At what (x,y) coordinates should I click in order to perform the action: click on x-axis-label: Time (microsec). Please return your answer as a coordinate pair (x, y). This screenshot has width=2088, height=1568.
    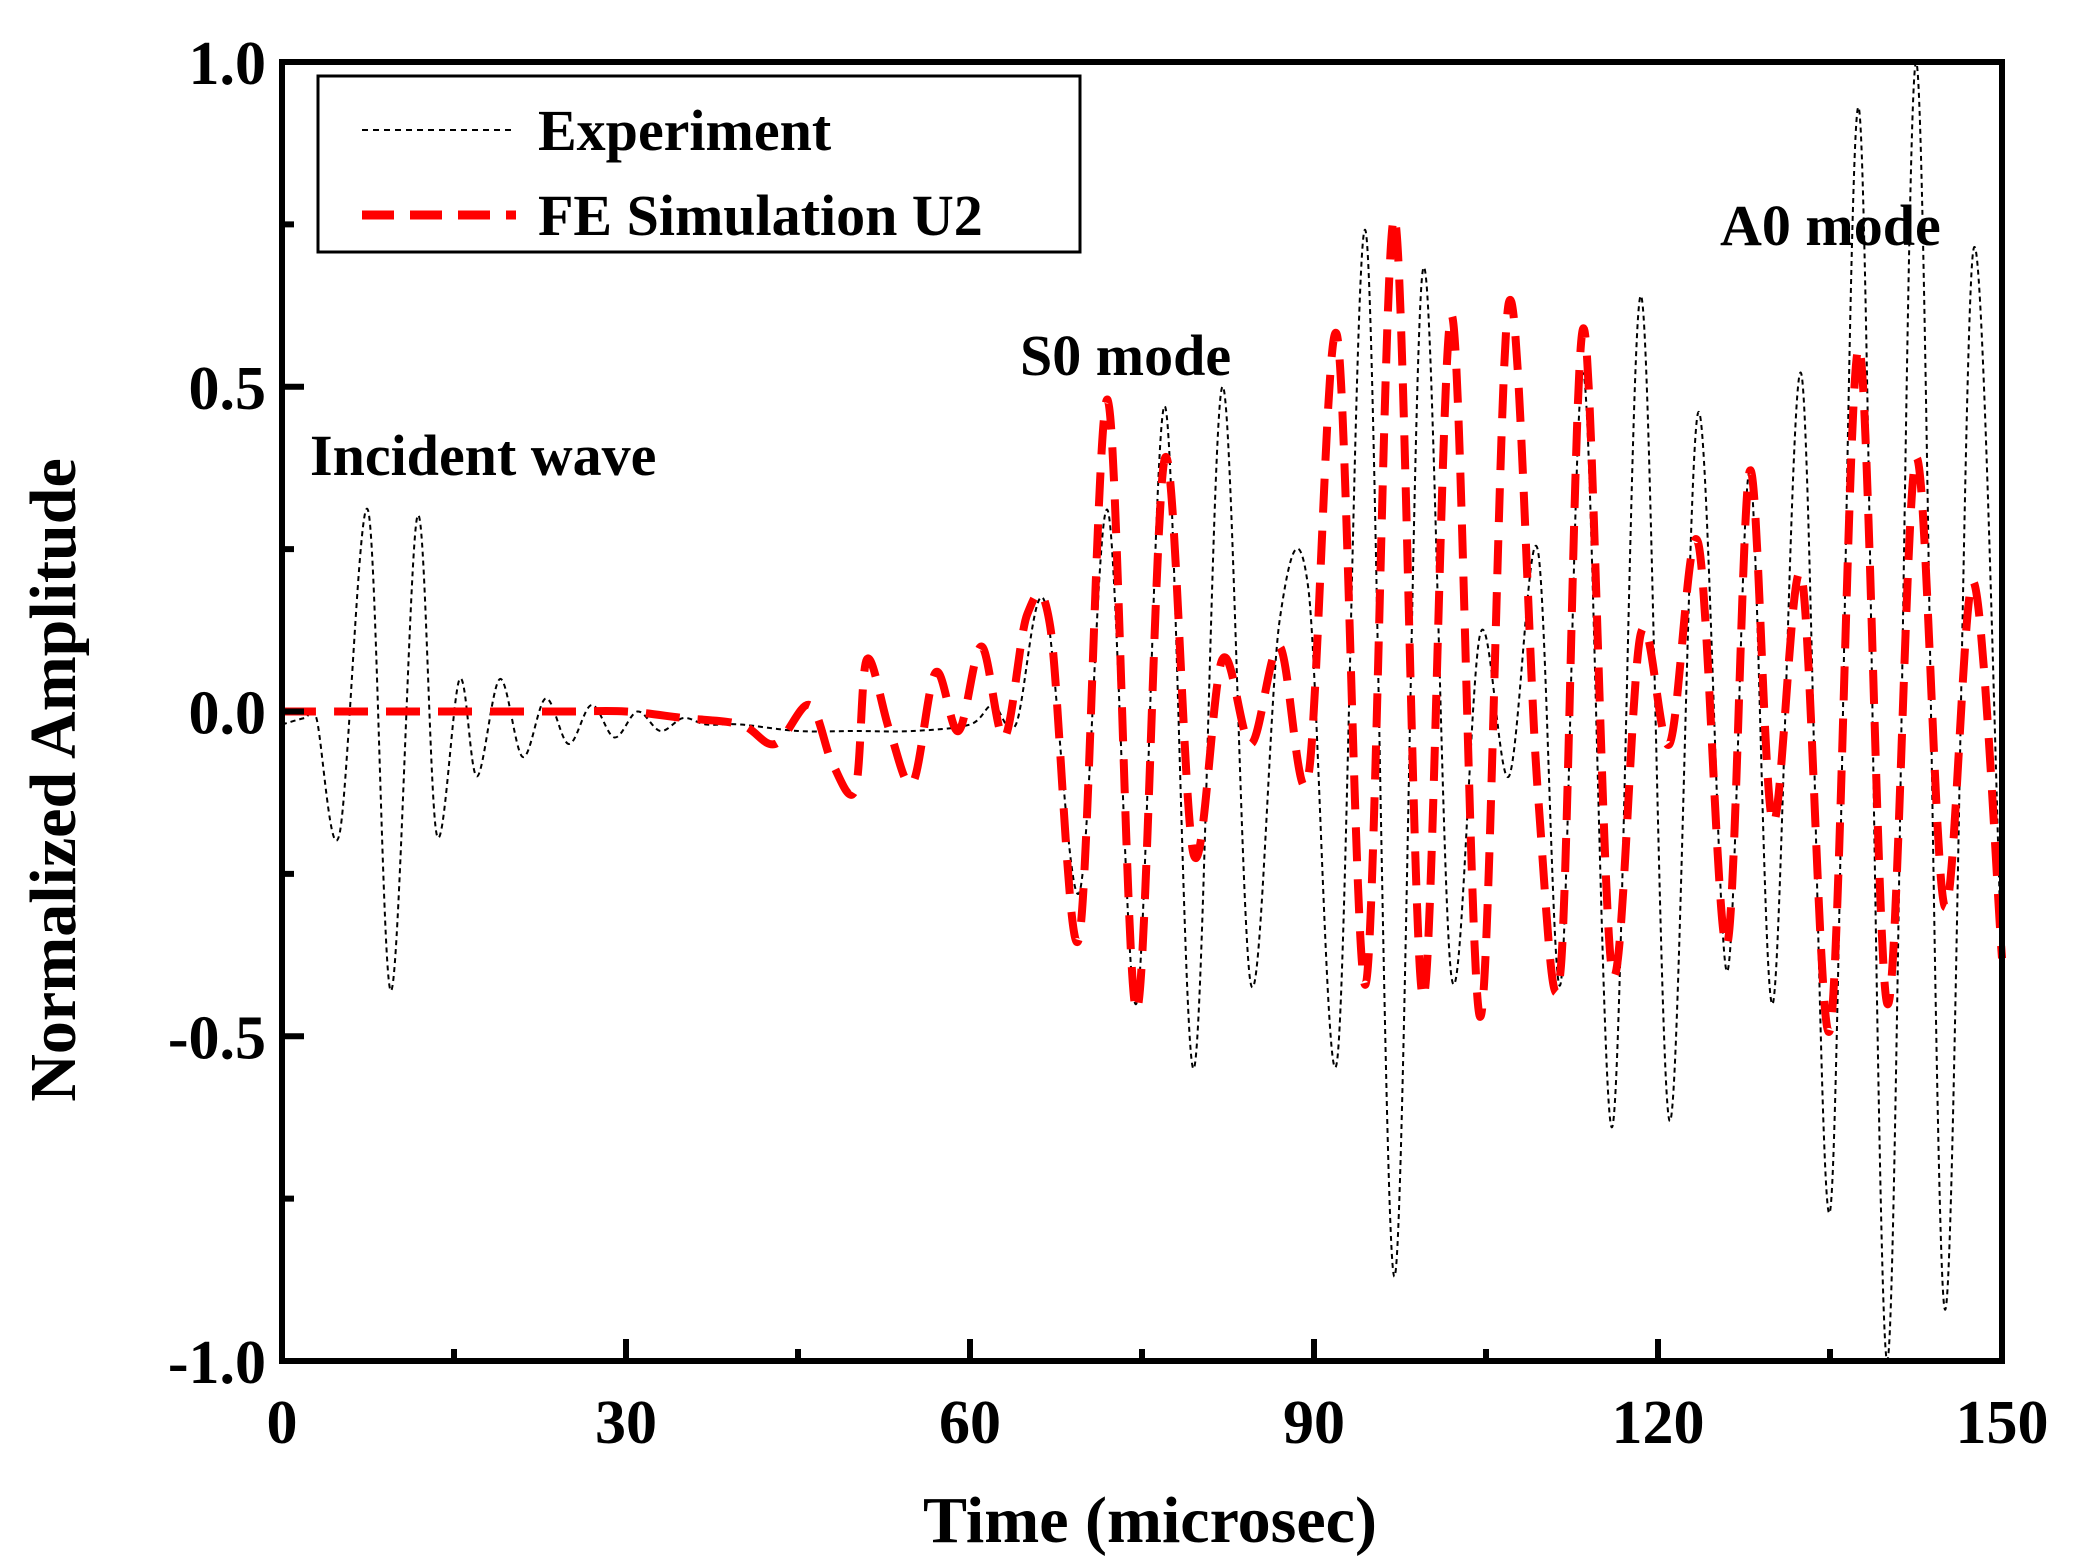
    Looking at the image, I should click on (1150, 1520).